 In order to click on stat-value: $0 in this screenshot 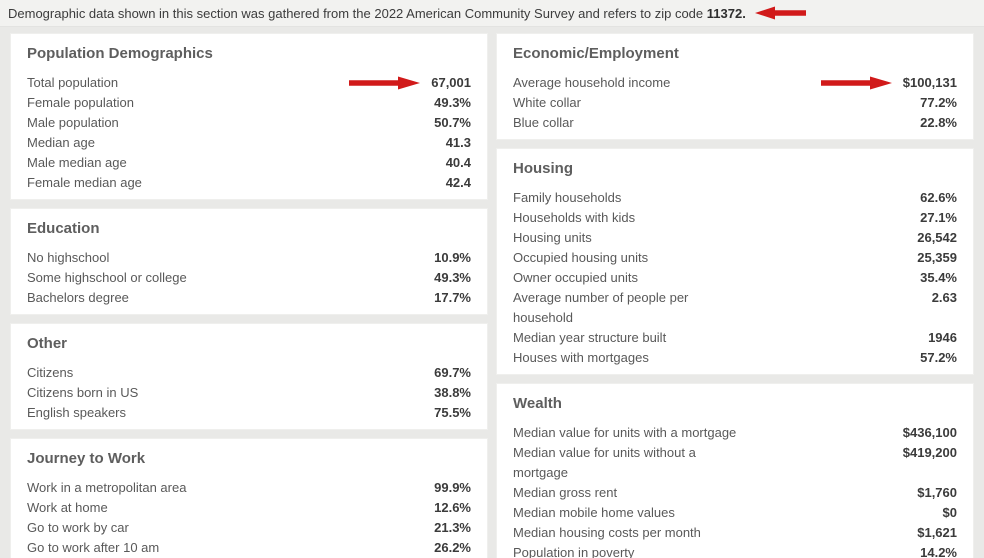, I will do `click(949, 512)`.